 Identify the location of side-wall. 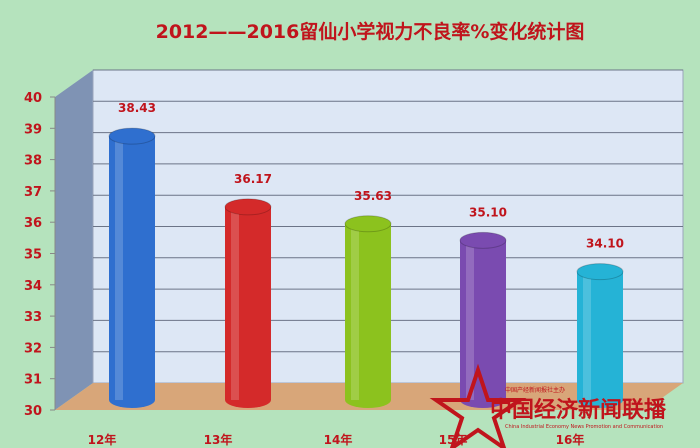
(74, 240).